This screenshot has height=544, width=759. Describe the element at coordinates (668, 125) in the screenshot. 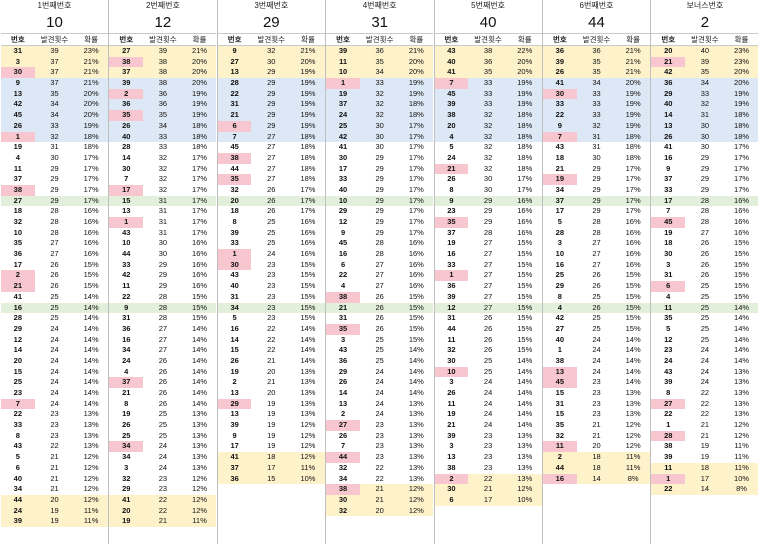

I see `cell-number: 13` at that location.